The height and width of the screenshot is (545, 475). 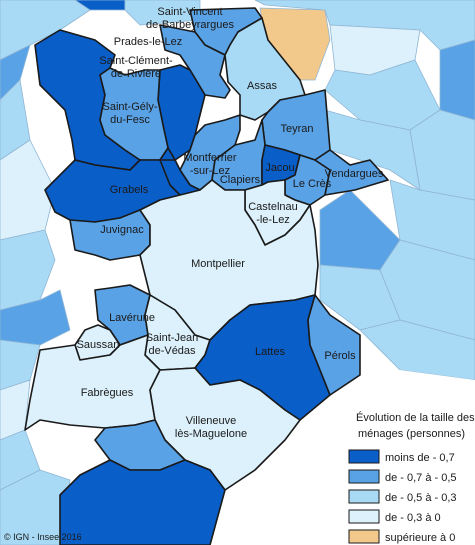 What do you see at coordinates (364, 456) in the screenshot?
I see `legend-swatch-c1` at bounding box center [364, 456].